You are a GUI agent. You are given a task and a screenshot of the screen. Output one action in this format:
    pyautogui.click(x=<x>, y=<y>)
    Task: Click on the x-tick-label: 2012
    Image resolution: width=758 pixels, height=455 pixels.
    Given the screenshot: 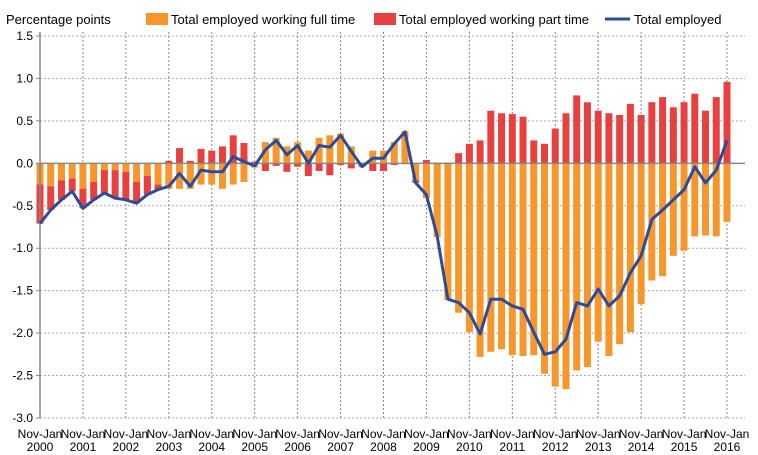 What is the action you would take?
    pyautogui.click(x=555, y=447)
    